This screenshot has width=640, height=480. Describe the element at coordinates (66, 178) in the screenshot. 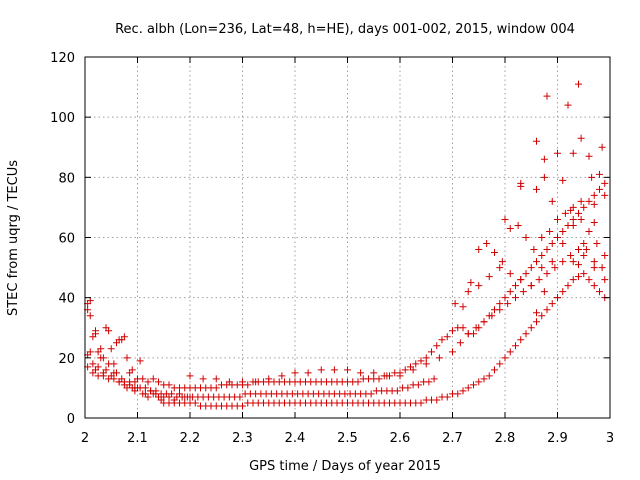

I see `y-tick-label: 80` at that location.